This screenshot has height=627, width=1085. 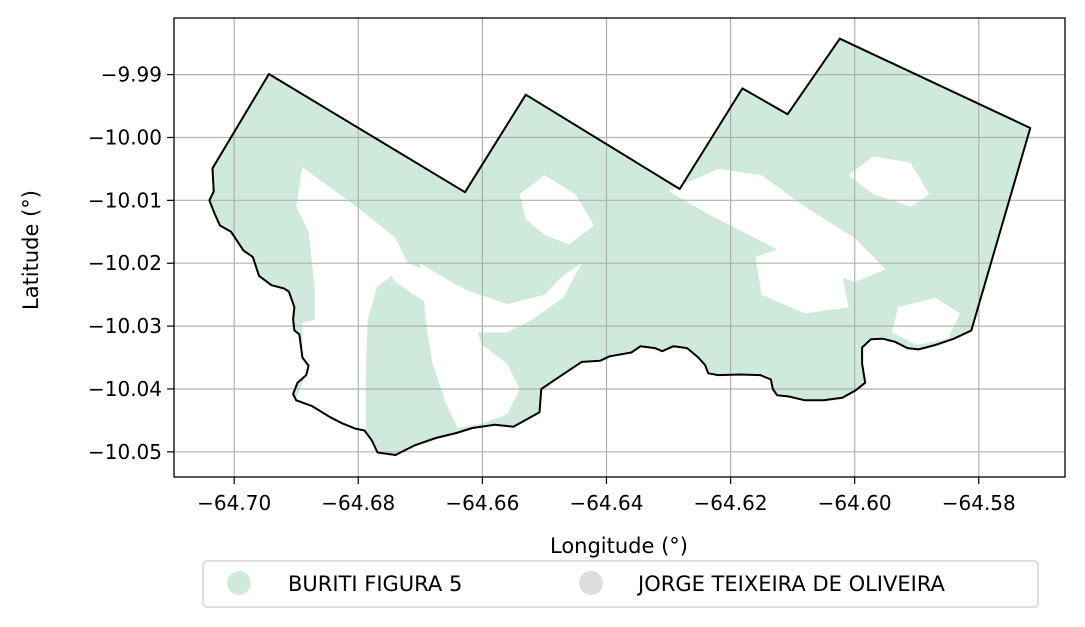 What do you see at coordinates (358, 503) in the screenshot?
I see `x-tick-label: −64.68` at bounding box center [358, 503].